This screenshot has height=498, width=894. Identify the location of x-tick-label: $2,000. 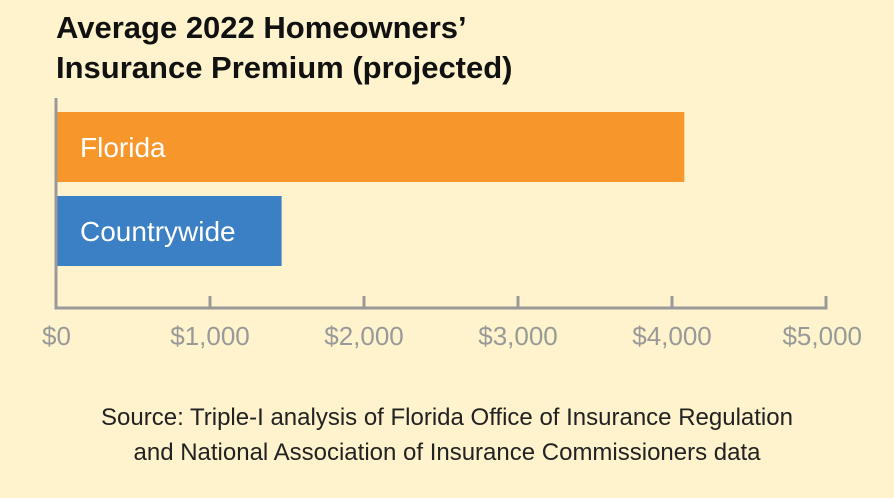
(364, 336).